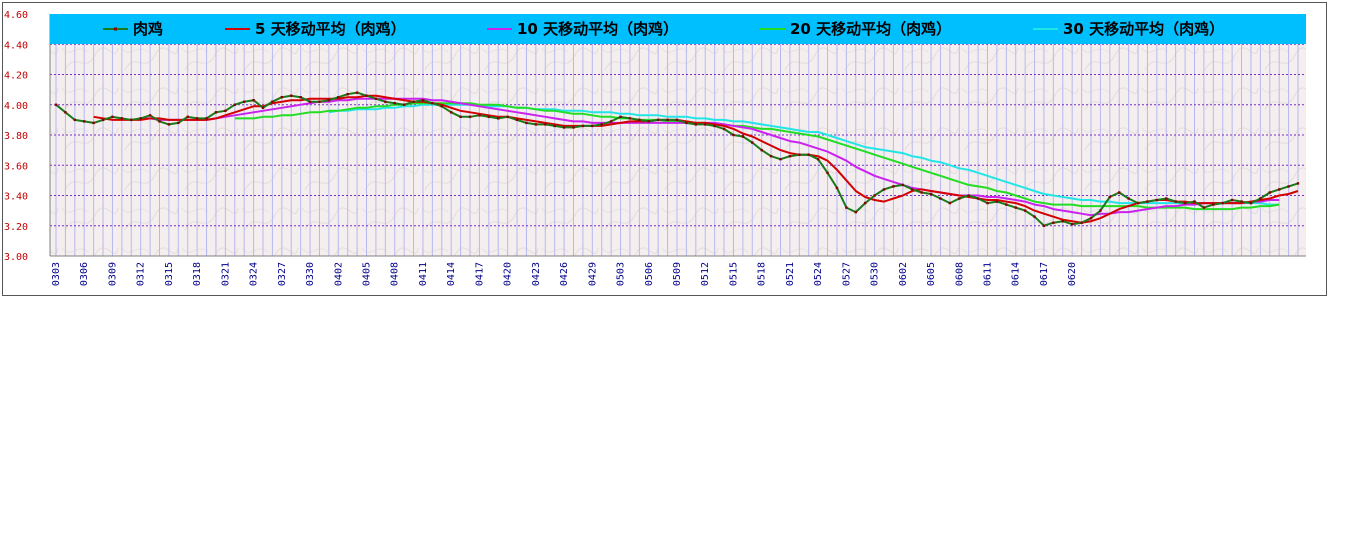 The height and width of the screenshot is (541, 1346). Describe the element at coordinates (112, 274) in the screenshot. I see `x-tick-label: 0309` at that location.